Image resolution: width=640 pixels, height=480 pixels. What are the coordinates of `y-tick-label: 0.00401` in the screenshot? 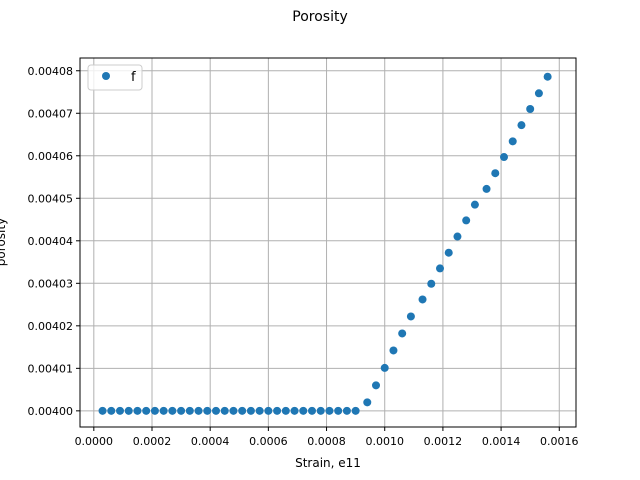 It's located at (51, 368).